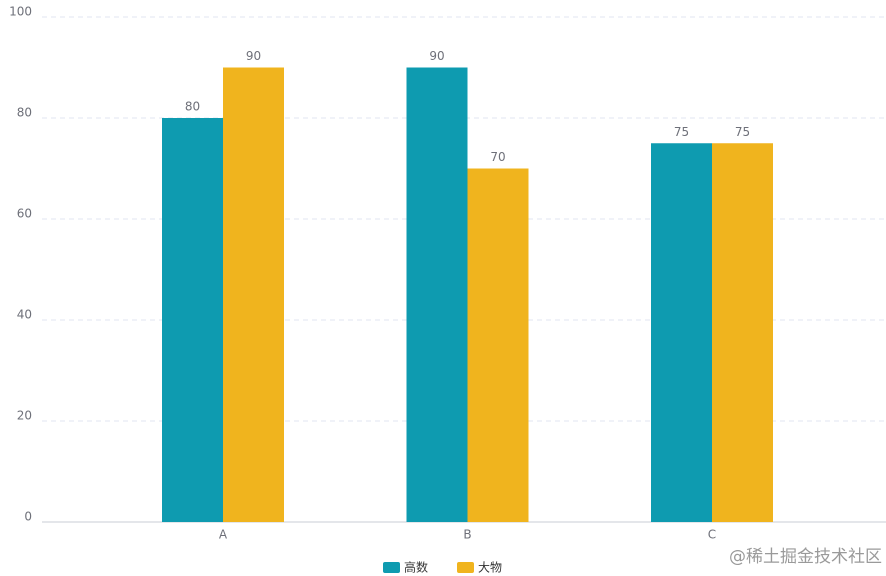 The image size is (886, 576). Describe the element at coordinates (223, 535) in the screenshot. I see `x-tick-label: A` at that location.